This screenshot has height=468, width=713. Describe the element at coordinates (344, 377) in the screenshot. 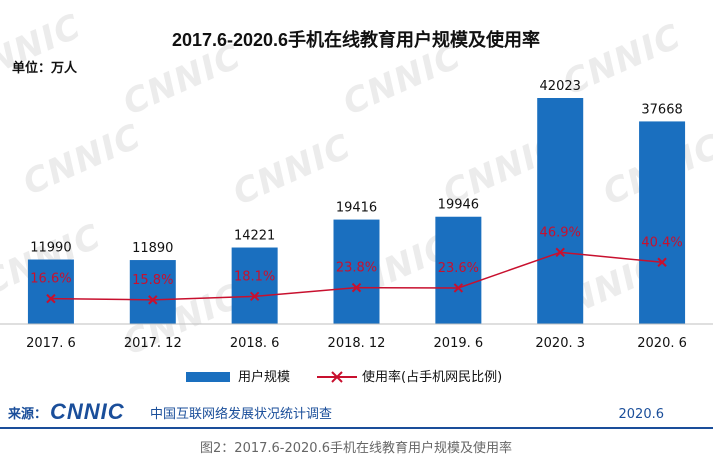

I see `legend: 用户规模 使用率(占手机网民比例)` at that location.